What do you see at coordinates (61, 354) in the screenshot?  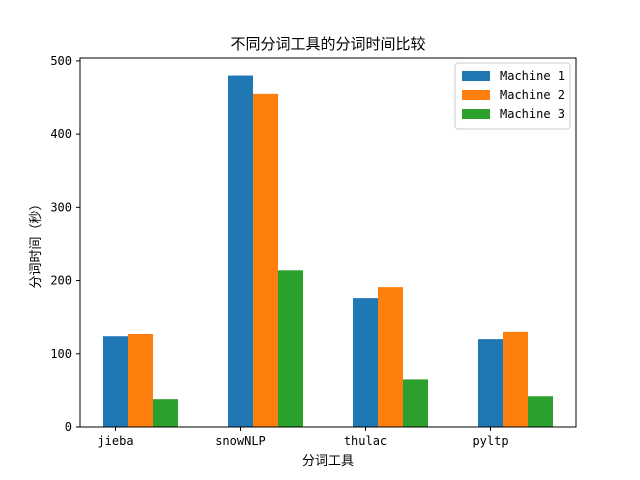 I see `y-tick-label: 100` at bounding box center [61, 354].